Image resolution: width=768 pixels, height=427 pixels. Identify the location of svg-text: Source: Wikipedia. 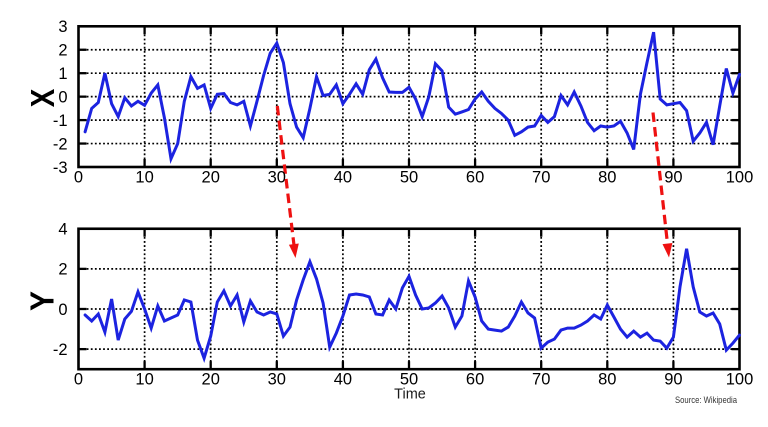
(706, 400).